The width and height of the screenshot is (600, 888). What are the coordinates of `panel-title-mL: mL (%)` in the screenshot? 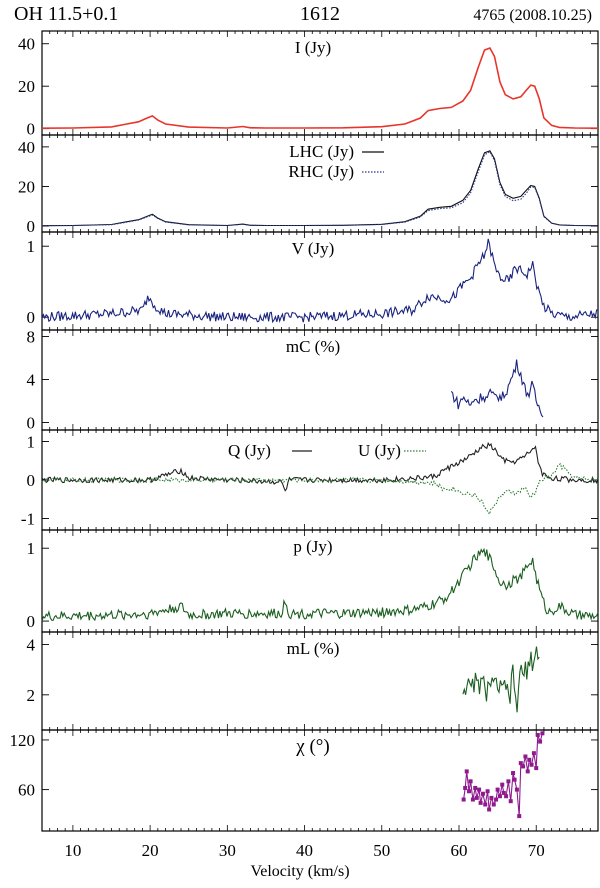 It's located at (313, 648).